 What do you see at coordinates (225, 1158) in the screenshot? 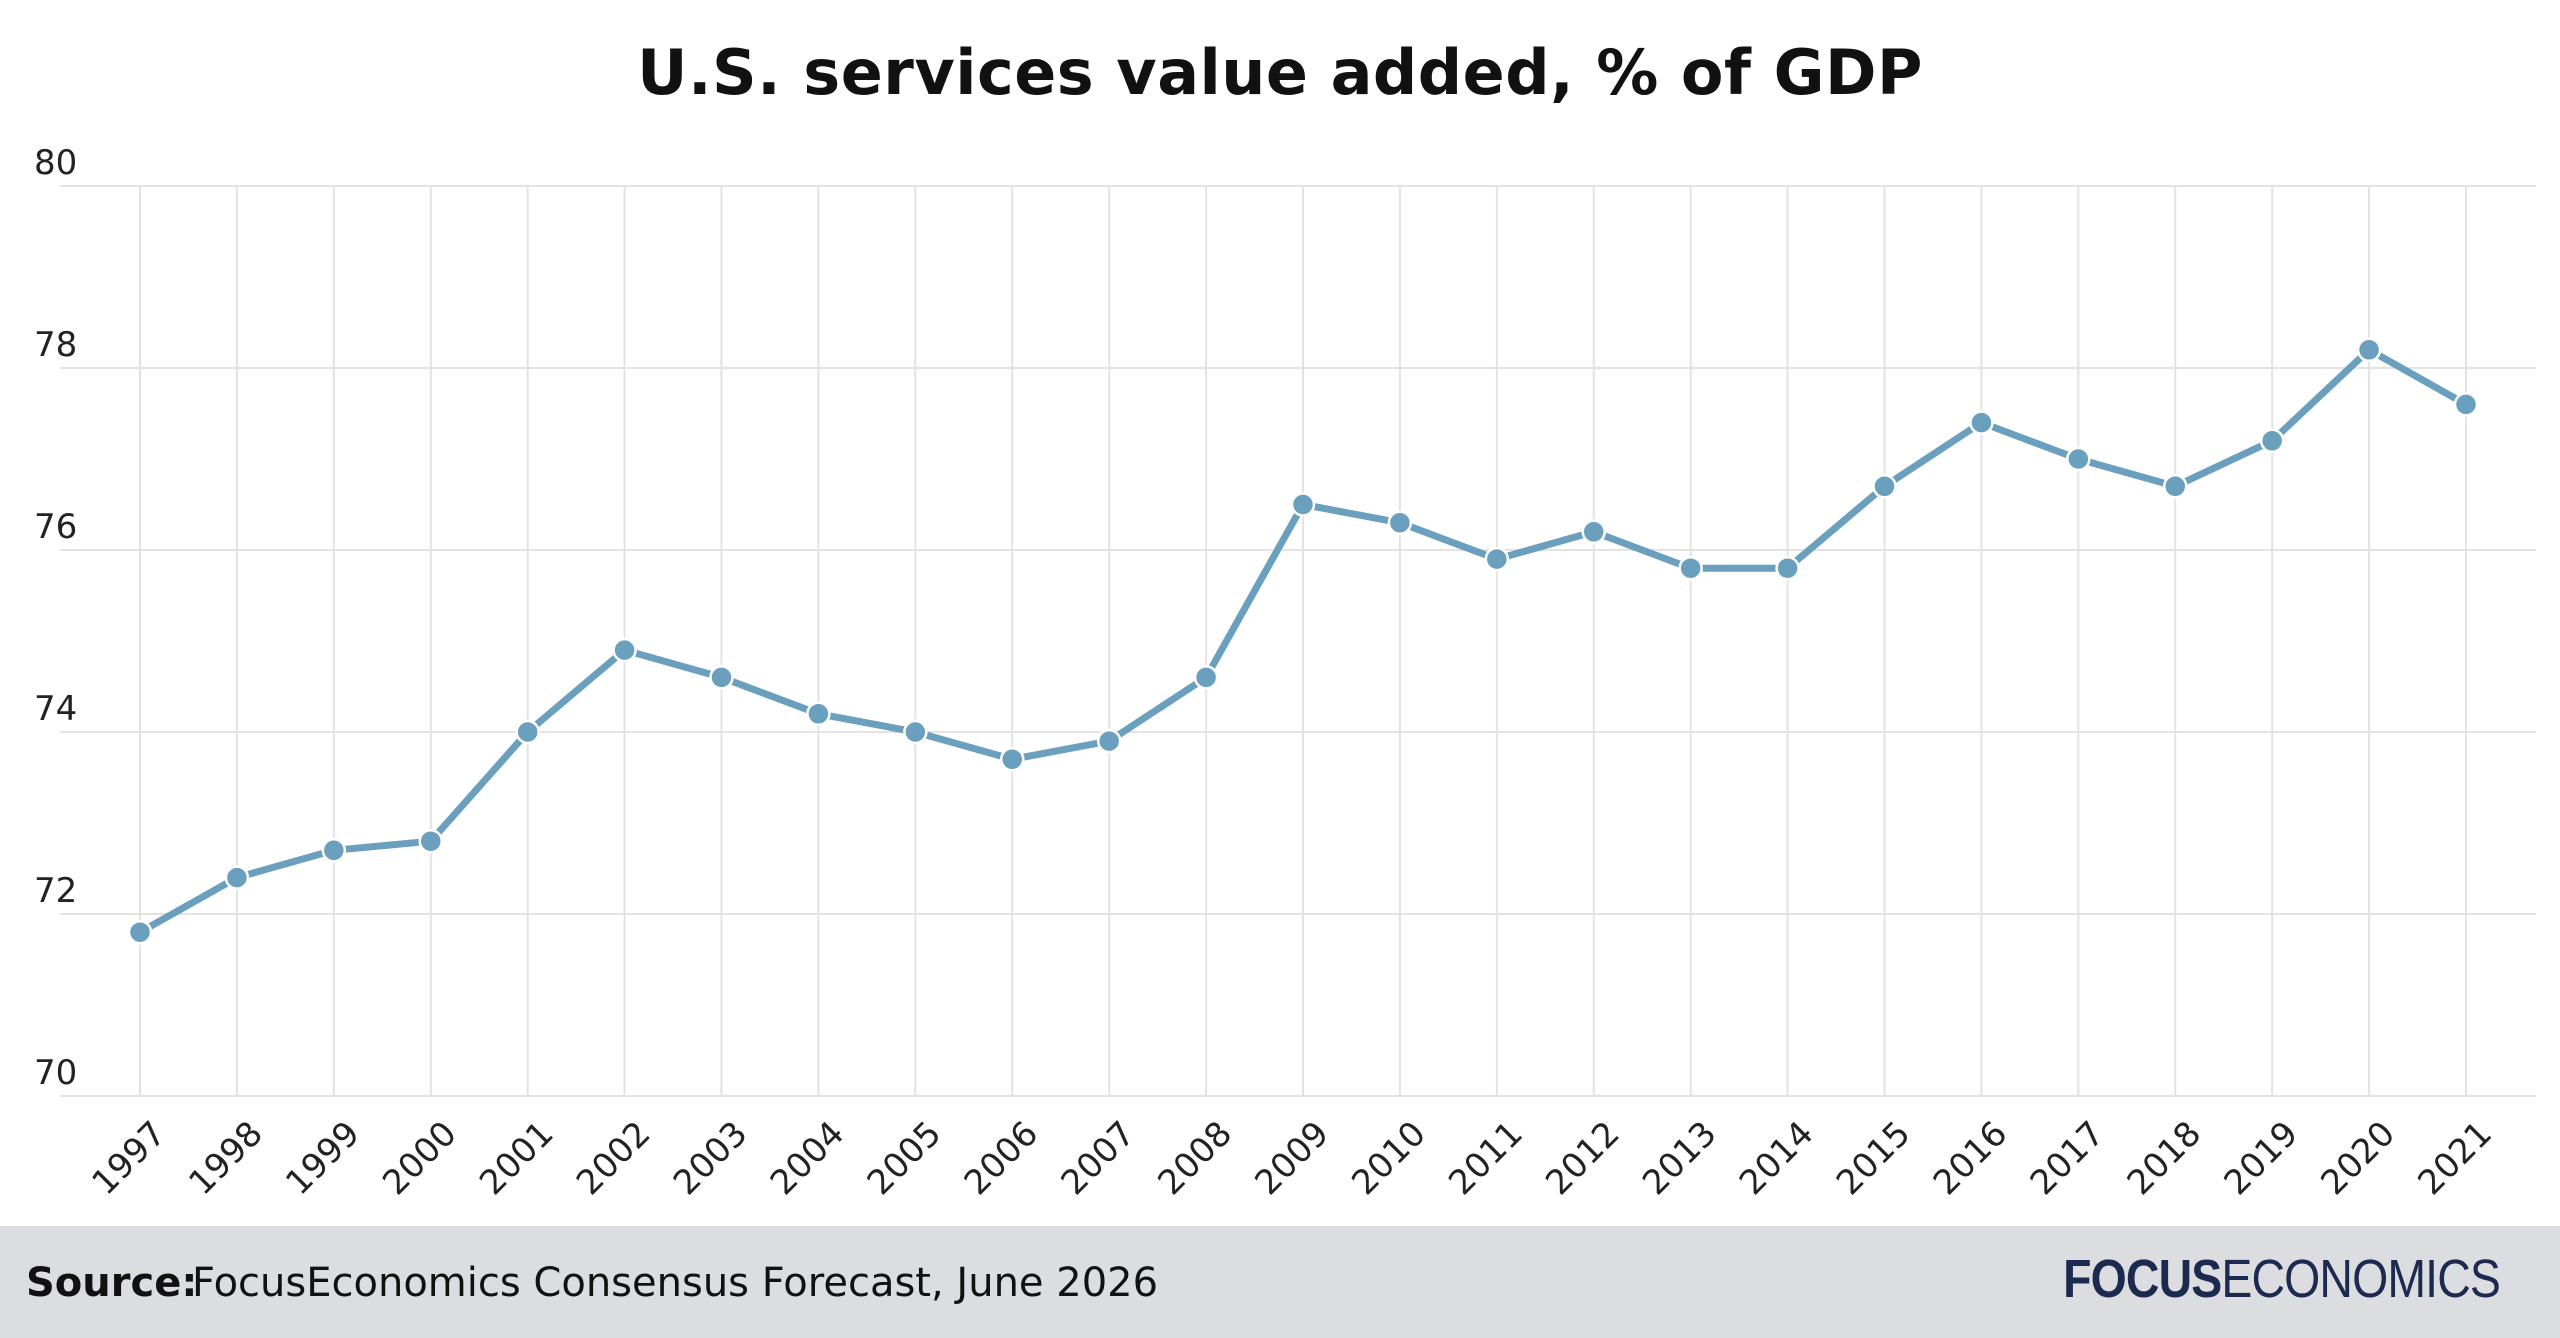
I see `x-tick-label: 1998` at bounding box center [225, 1158].